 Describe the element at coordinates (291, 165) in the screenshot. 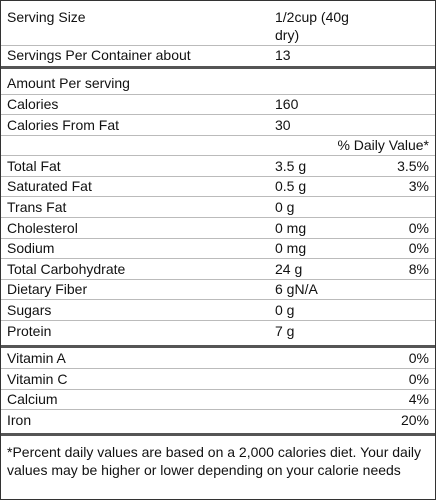

I see `row-amount: 3.5 g` at that location.